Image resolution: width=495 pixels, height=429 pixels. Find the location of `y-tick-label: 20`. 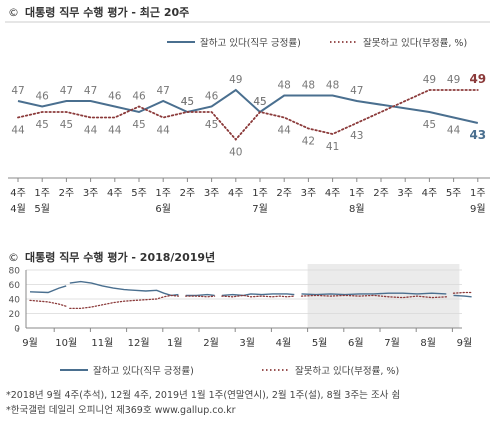

y-tick-label: 20 is located at coordinates (15, 315).